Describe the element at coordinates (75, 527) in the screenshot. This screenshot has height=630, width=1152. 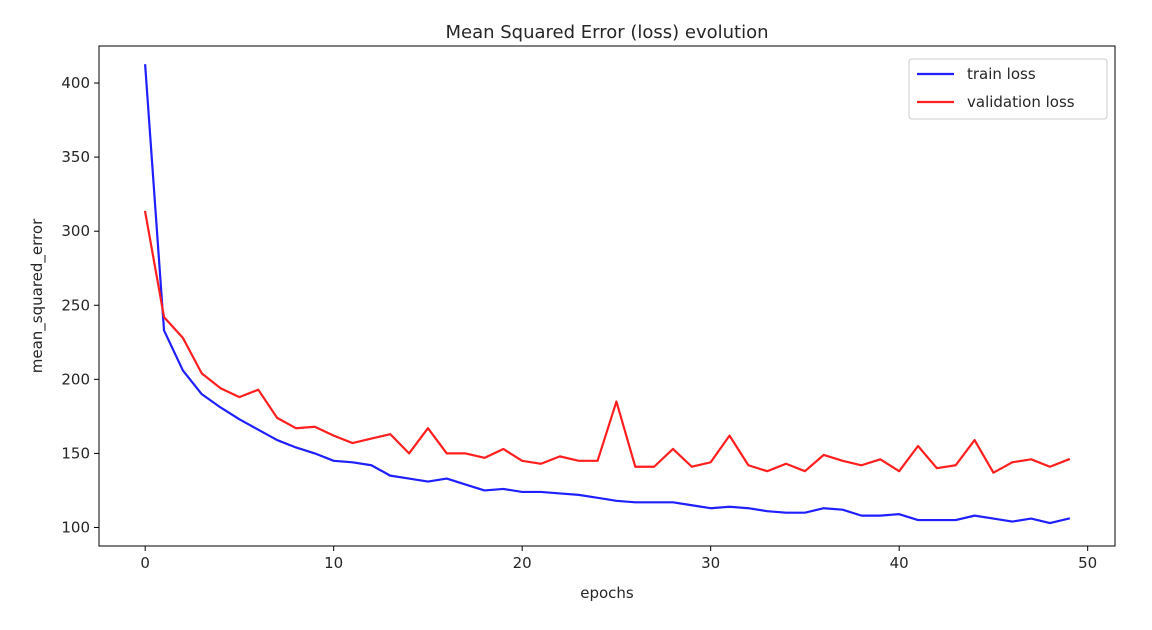
I see `y-tick-label: 100` at that location.